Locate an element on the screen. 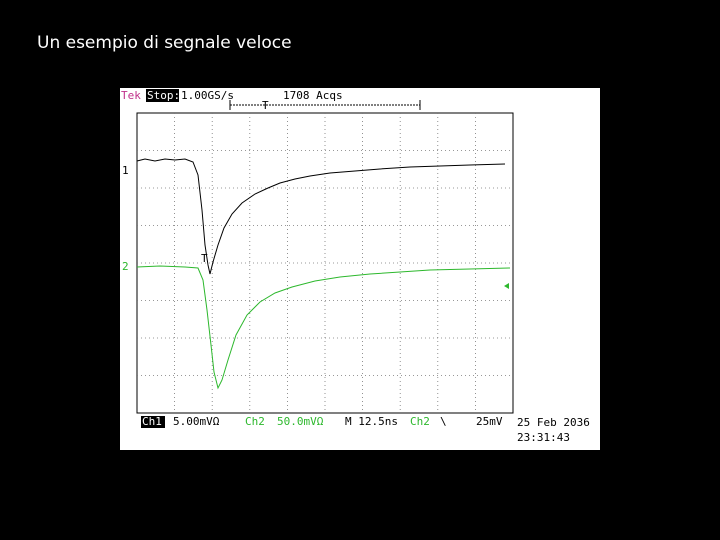 This screenshot has height=540, width=720. state-box is located at coordinates (162, 95).